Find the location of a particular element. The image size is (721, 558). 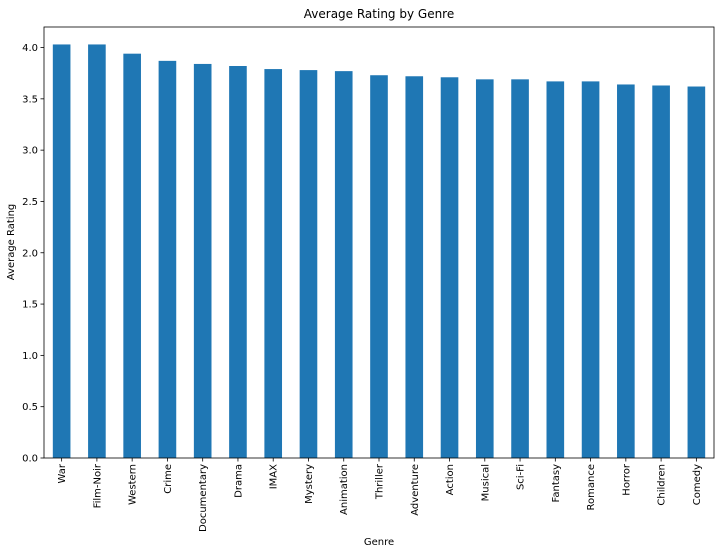

x-tick-label: Horror is located at coordinates (626, 479).